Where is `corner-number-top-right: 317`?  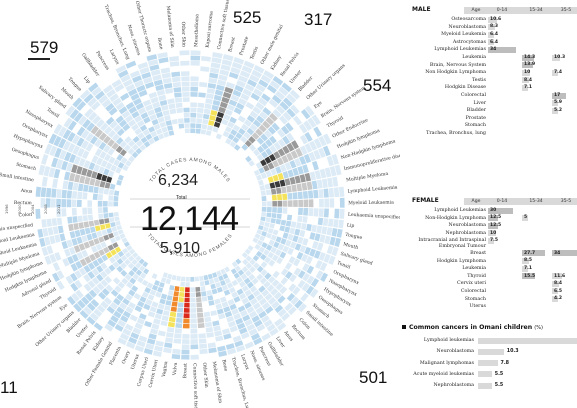
corner-number-top-right: 317 is located at coordinates (318, 19).